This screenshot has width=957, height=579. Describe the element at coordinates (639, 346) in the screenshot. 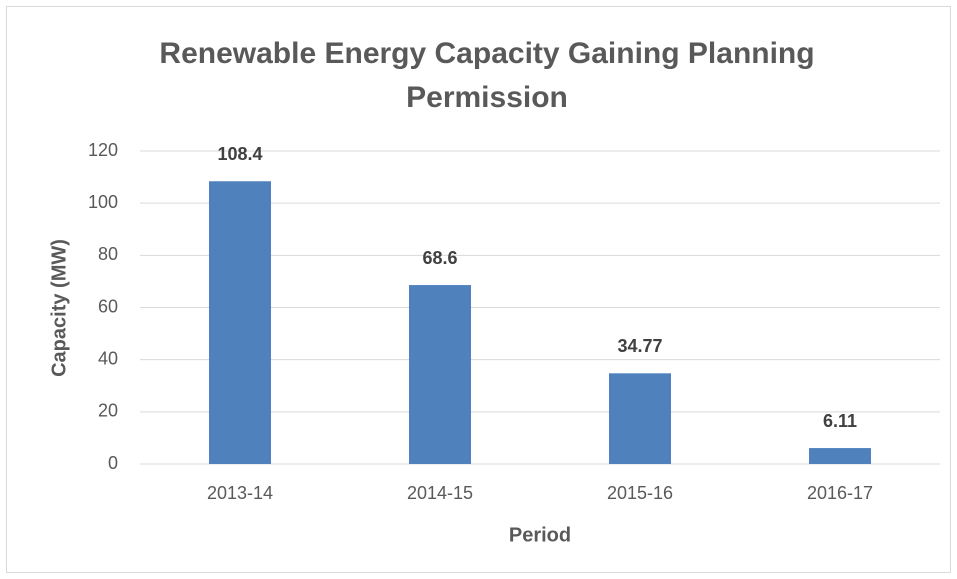

I see `data-label: 34.77` at that location.